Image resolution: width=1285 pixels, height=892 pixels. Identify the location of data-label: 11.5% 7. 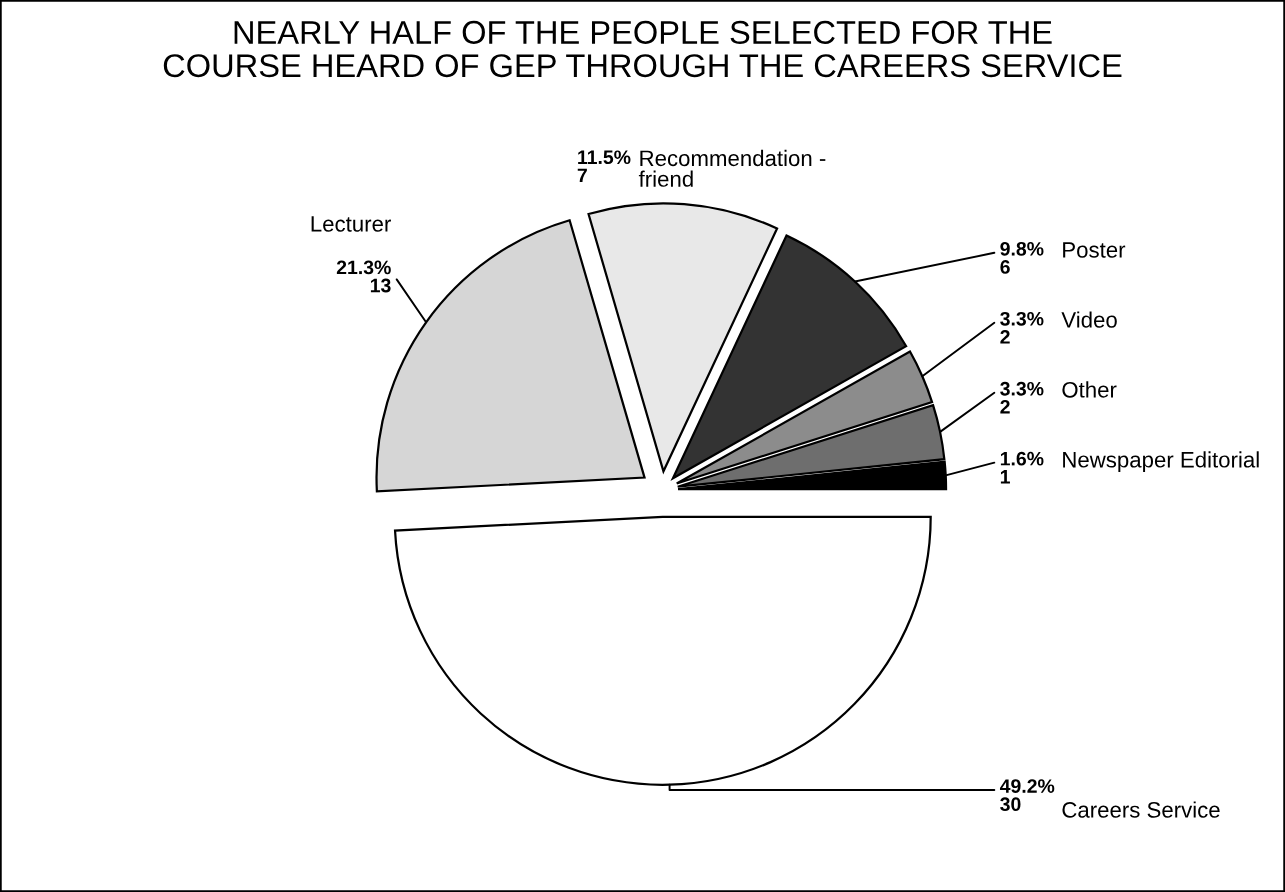
(604, 166).